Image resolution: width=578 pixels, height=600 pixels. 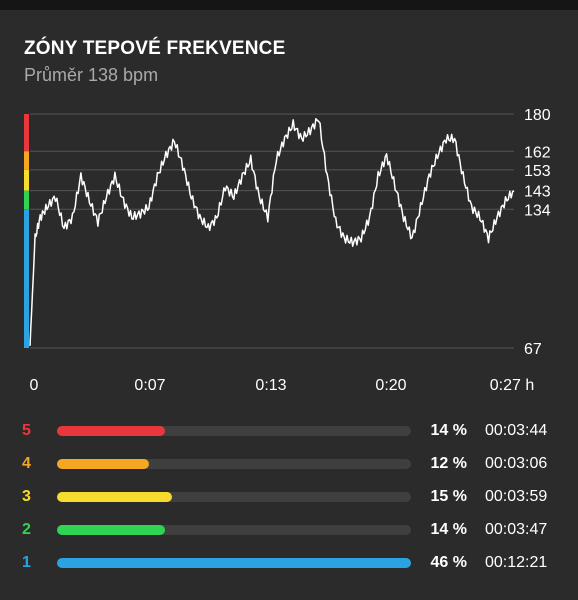 I want to click on zone-number: 4, so click(x=26, y=463).